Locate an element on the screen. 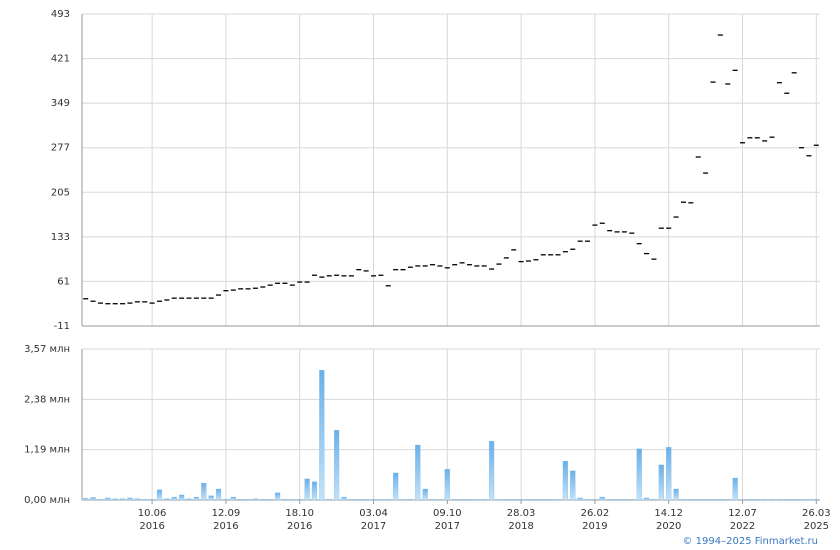 The width and height of the screenshot is (840, 550). x-tick-label: 18.10 2016 is located at coordinates (299, 520).